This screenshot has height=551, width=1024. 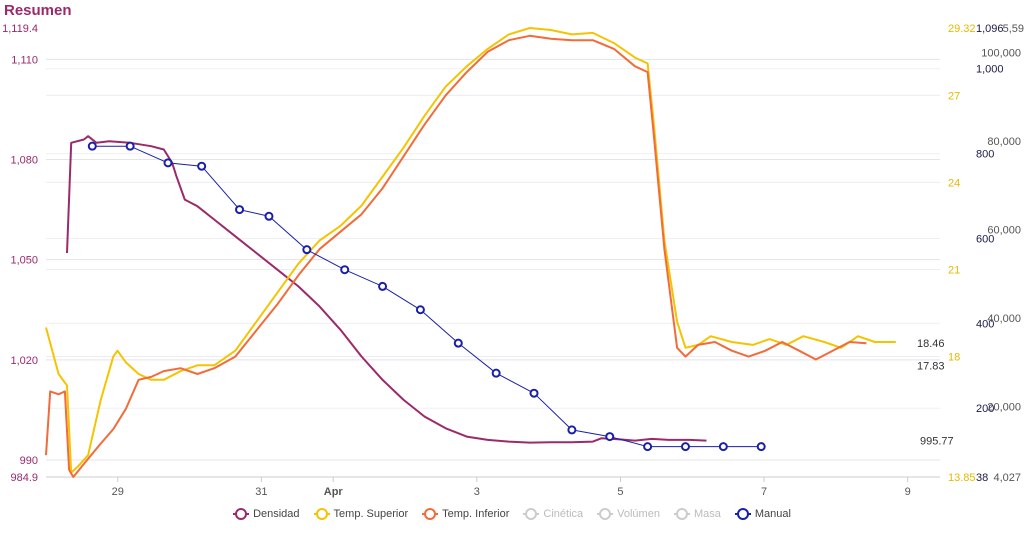 I want to click on x-tick-label: 31, so click(x=261, y=492).